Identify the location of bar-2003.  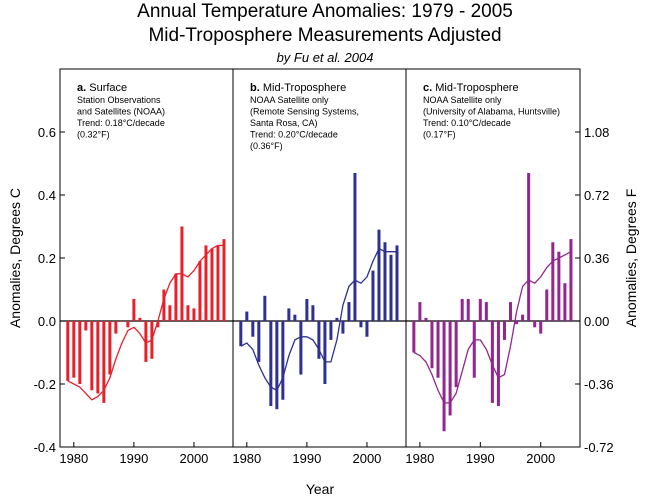
(559, 286).